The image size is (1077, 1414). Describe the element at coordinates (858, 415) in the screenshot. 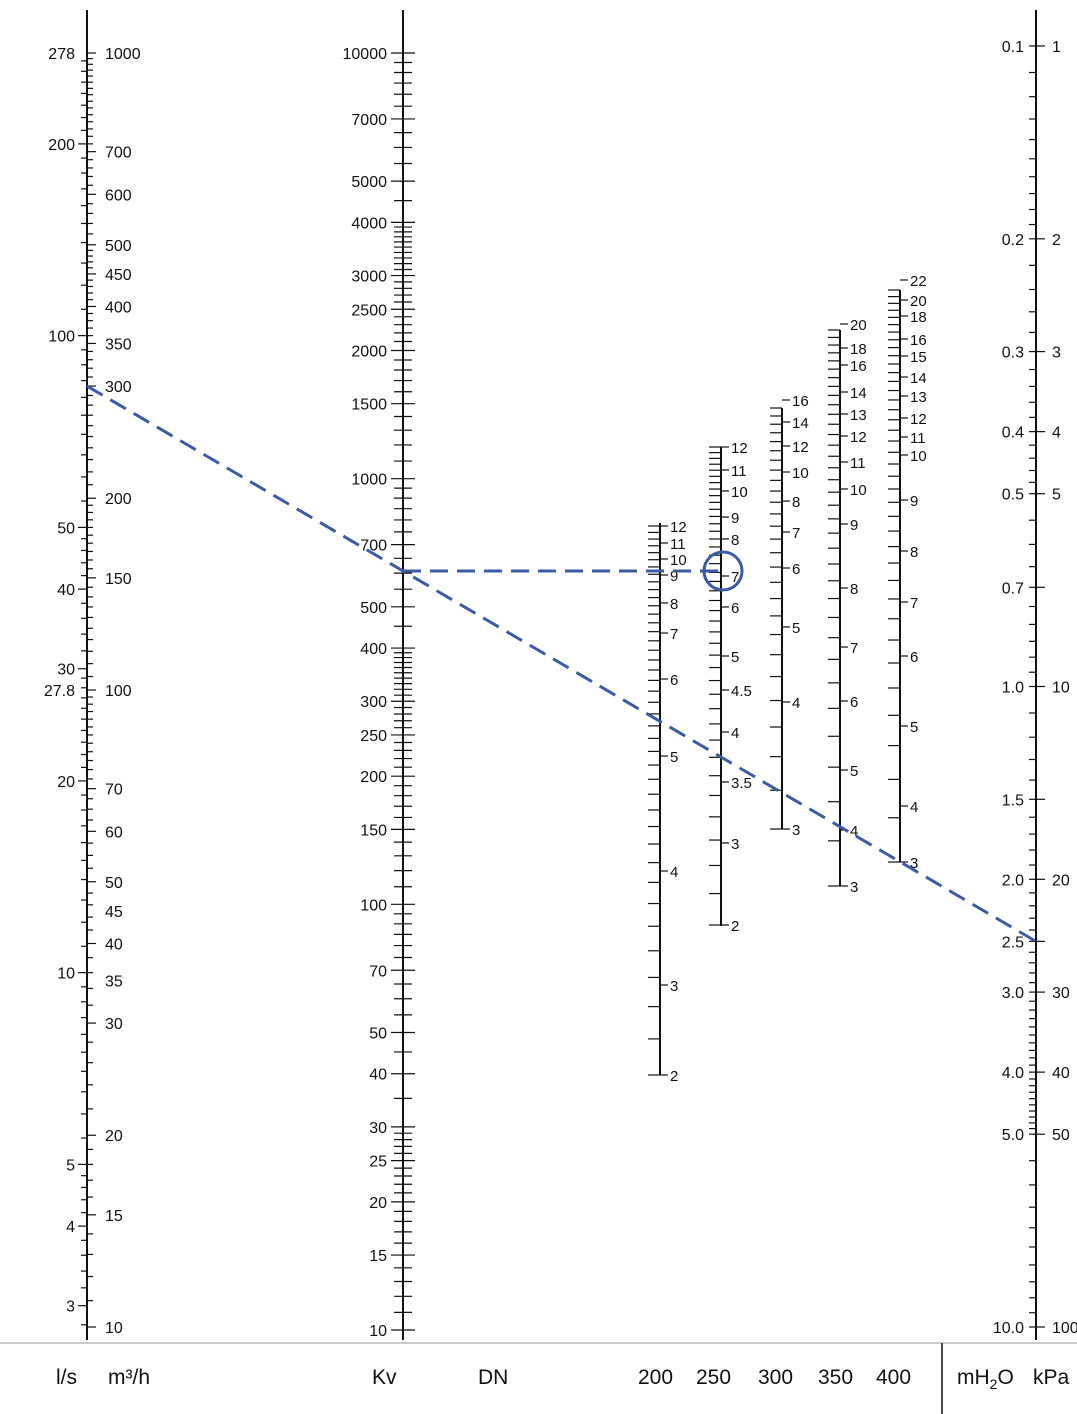

I see `dn350-label: 13` at that location.